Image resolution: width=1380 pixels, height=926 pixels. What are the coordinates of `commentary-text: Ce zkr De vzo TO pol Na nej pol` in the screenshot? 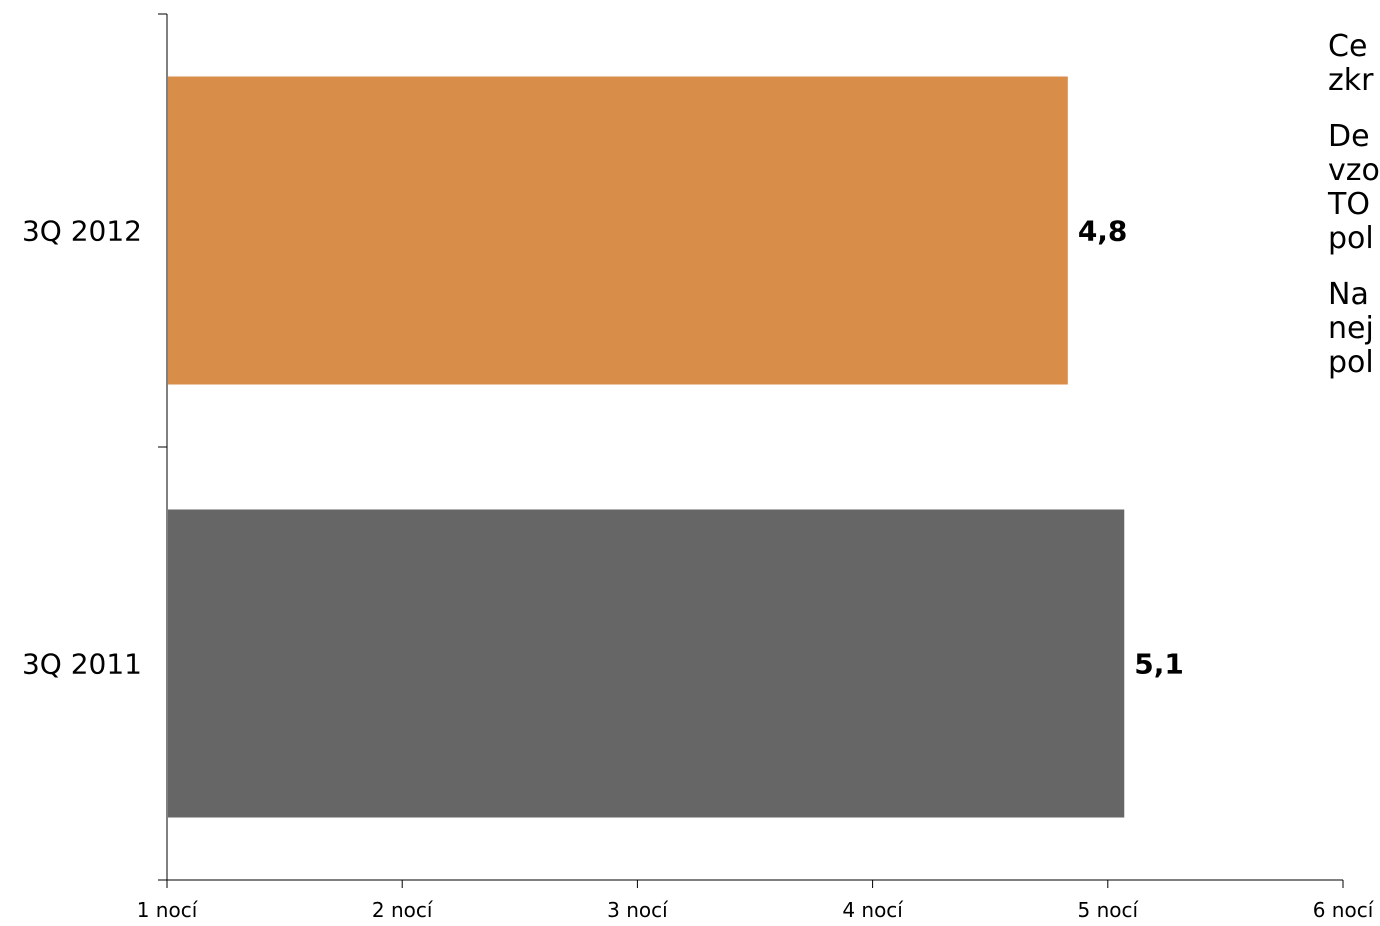 It's located at (1354, 216).